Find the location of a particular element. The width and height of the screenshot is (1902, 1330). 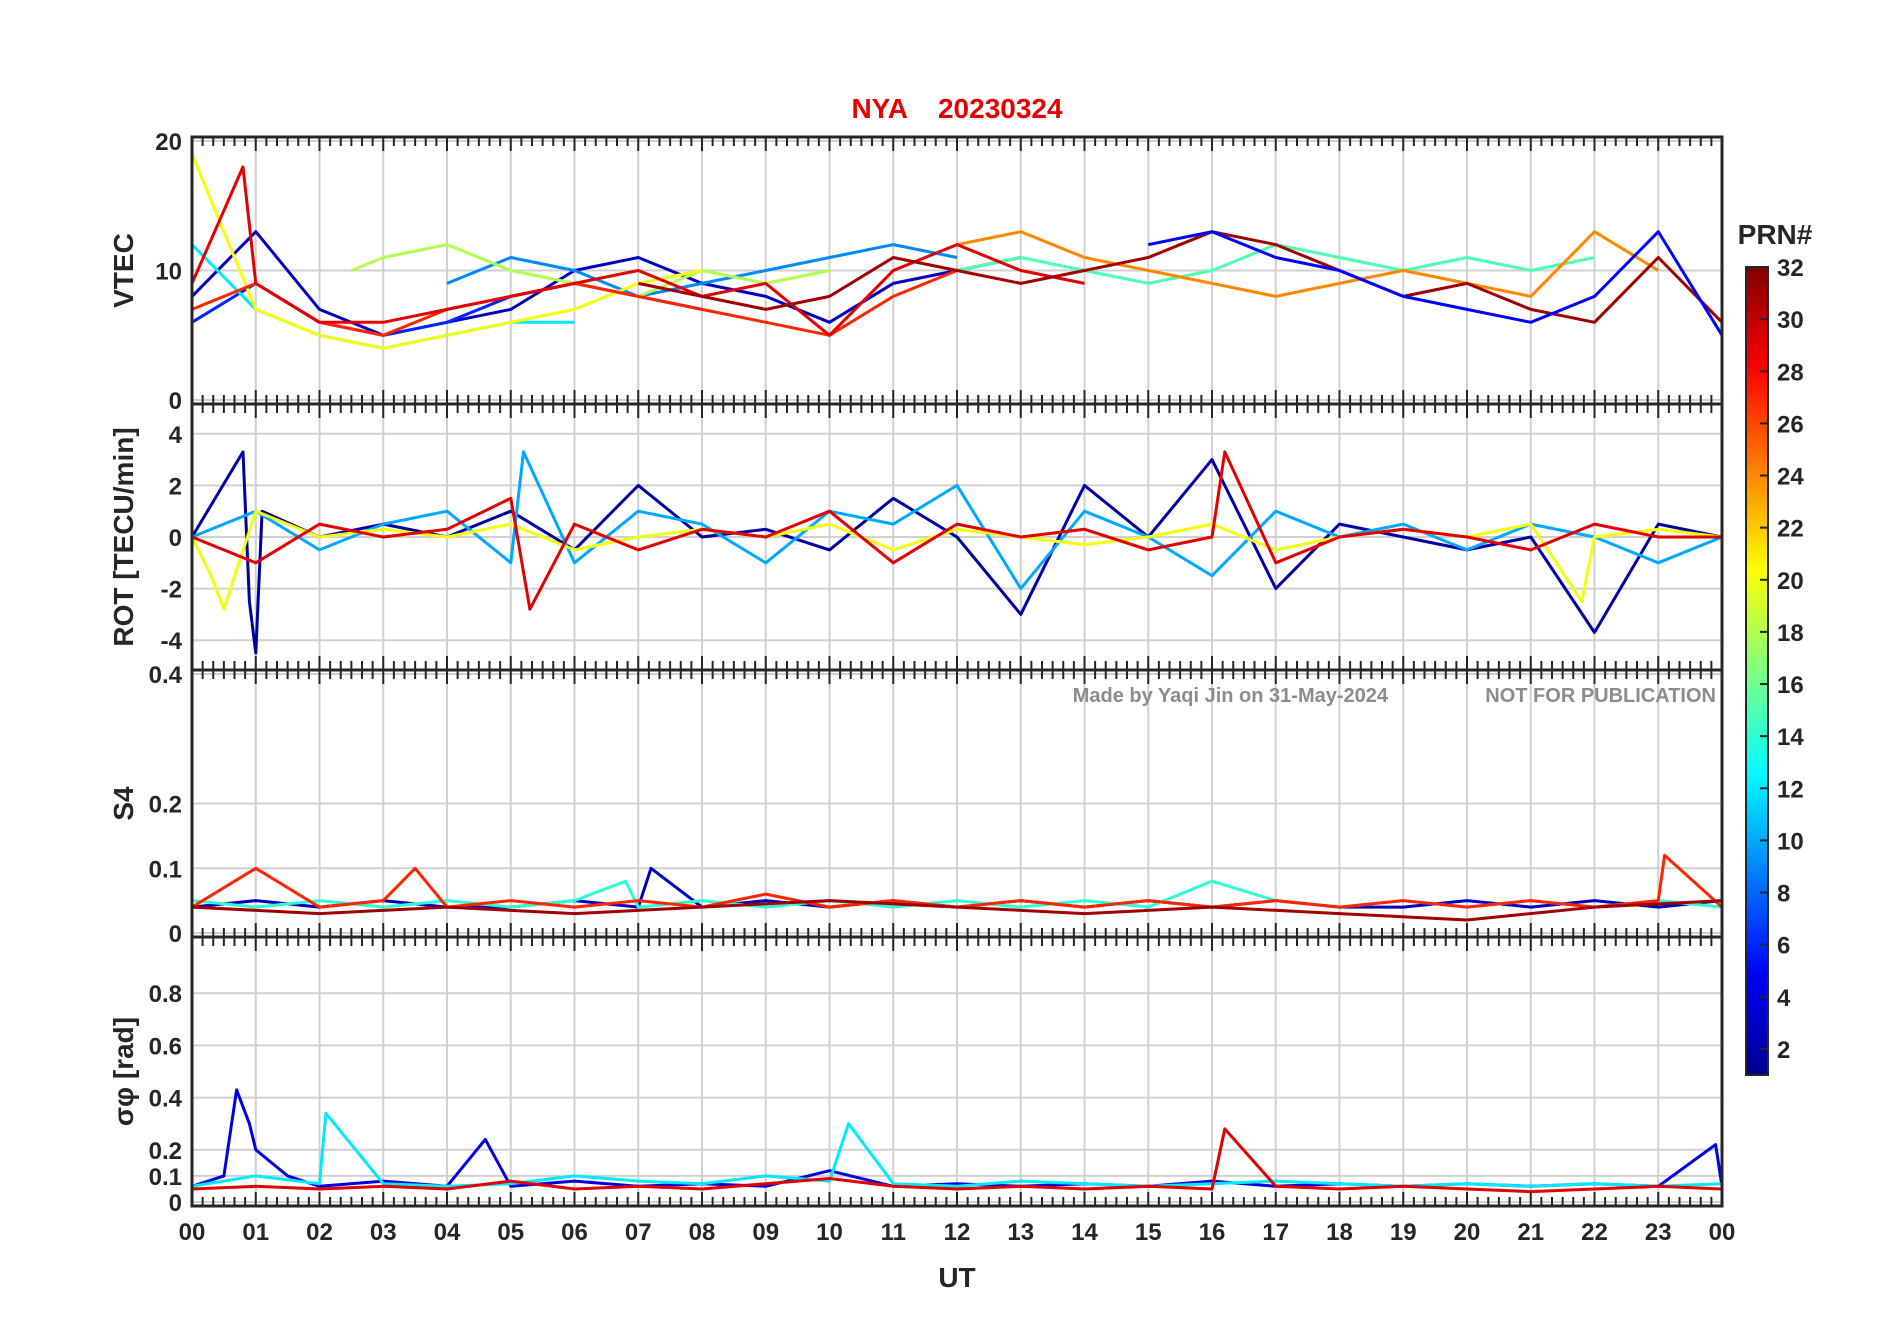

y-tick-label: -2 is located at coordinates (171, 590).